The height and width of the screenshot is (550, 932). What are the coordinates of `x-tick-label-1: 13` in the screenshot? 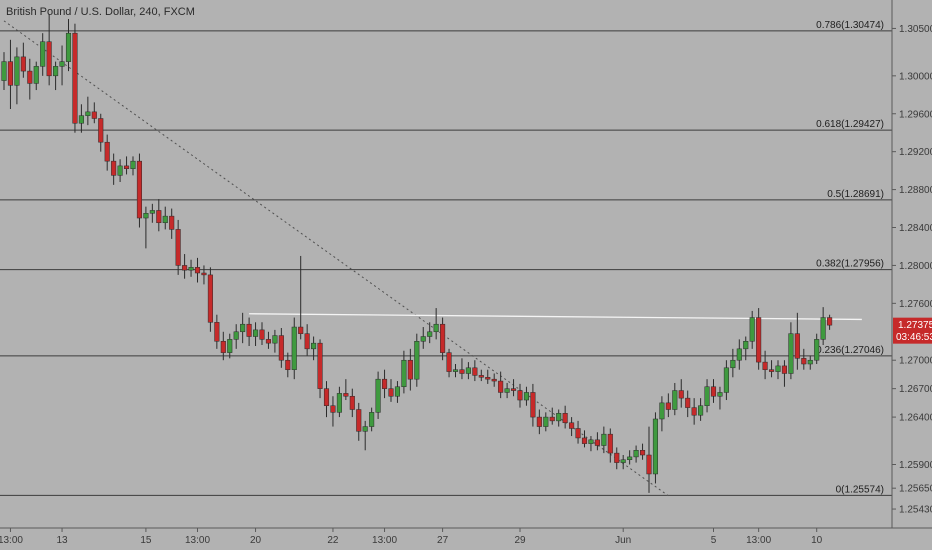 It's located at (62, 540).